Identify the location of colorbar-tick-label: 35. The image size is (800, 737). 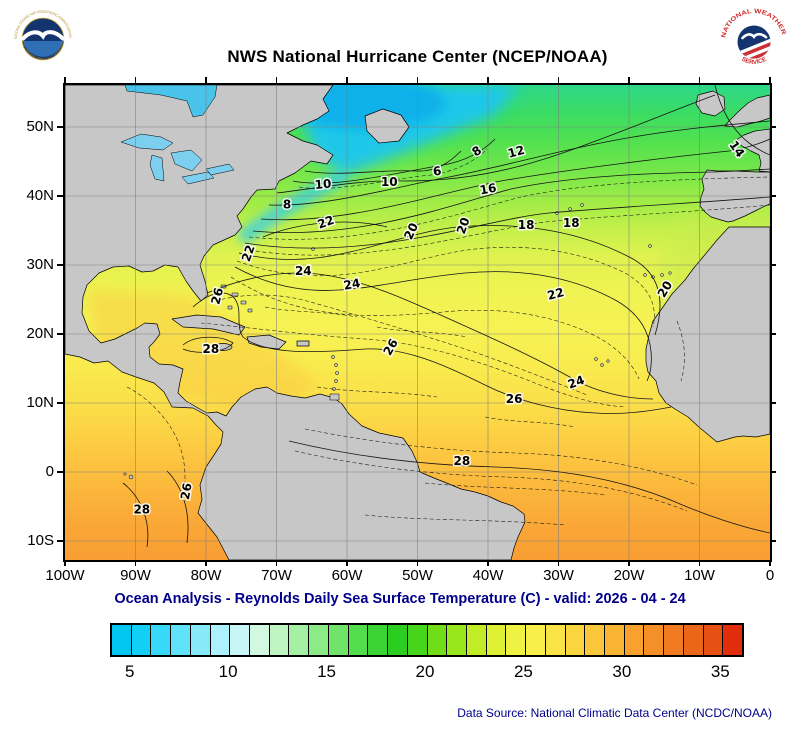
(720, 671).